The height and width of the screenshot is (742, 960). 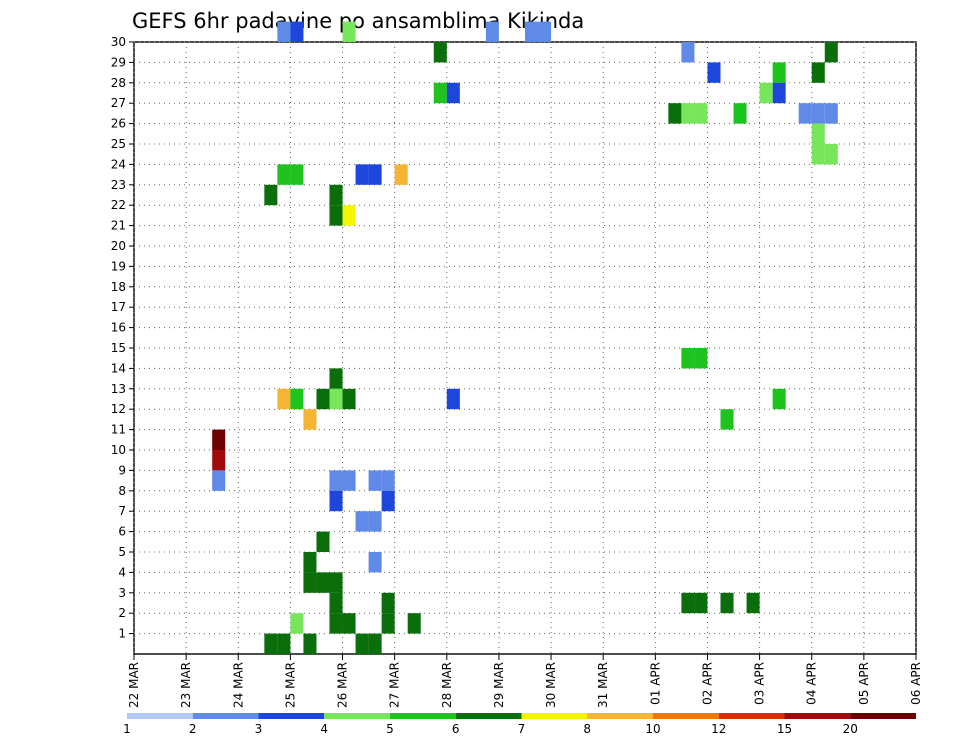 I want to click on colorbar: 1 2 3 4 5 6 7 8 10 12 15 20, so click(x=519, y=724).